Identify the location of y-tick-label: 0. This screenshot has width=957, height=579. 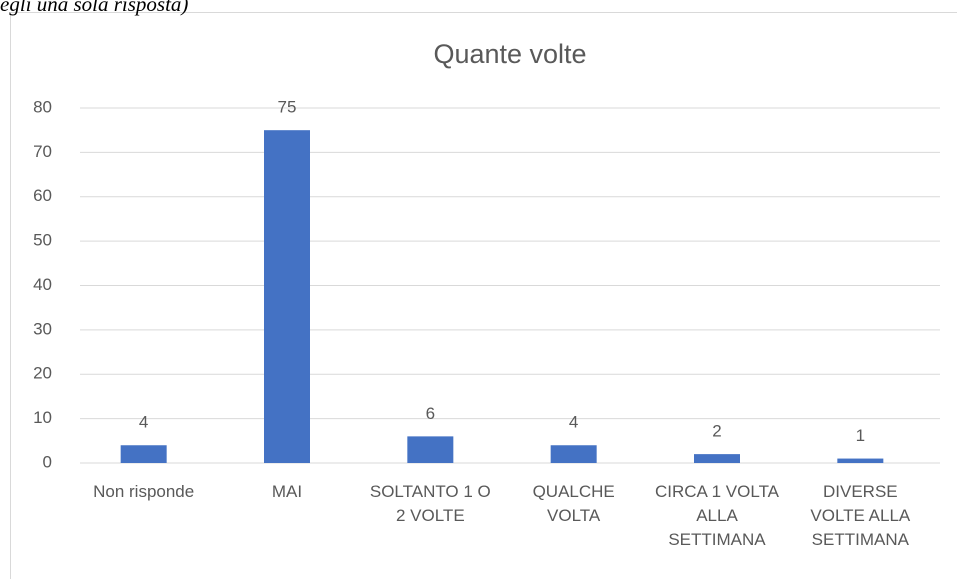
(47, 461).